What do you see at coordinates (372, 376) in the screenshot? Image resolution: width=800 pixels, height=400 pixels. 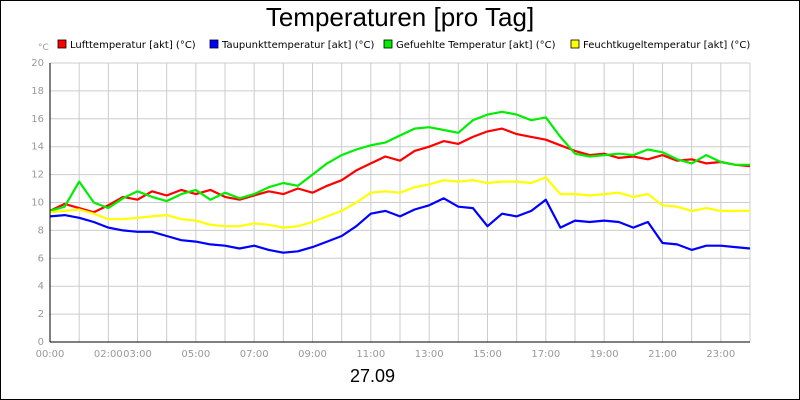 I see `date-label: 27.09` at bounding box center [372, 376].